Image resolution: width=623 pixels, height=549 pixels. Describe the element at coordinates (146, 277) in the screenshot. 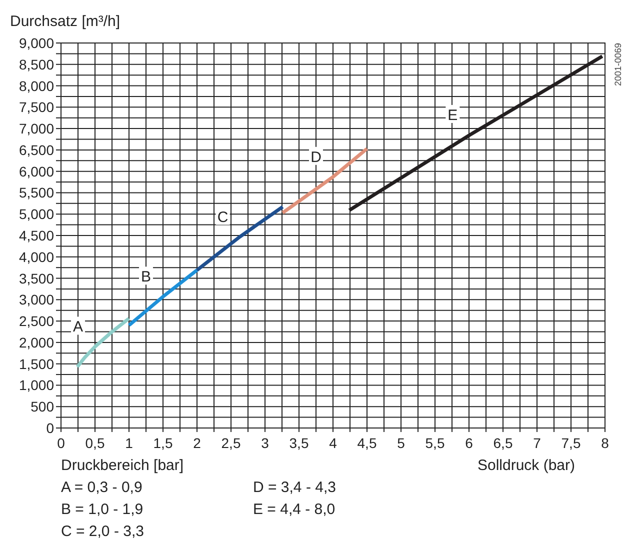

I see `series-label: B` at that location.